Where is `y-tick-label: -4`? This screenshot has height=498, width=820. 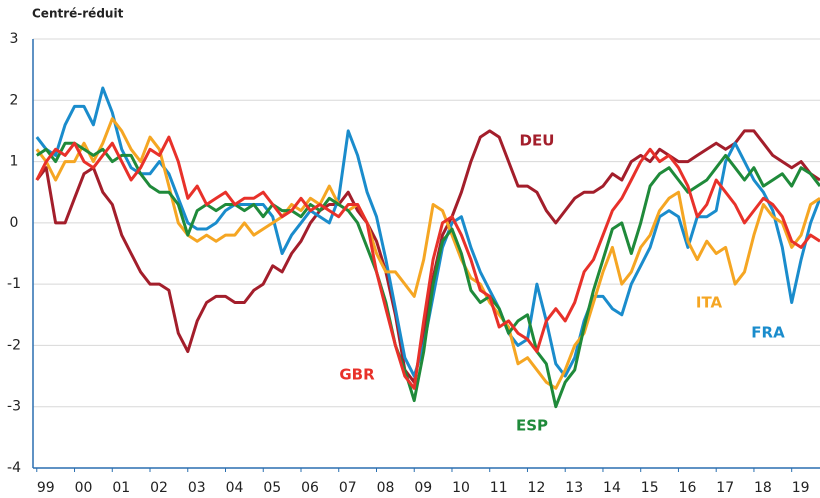 y-tick-label: -4 is located at coordinates (14, 468).